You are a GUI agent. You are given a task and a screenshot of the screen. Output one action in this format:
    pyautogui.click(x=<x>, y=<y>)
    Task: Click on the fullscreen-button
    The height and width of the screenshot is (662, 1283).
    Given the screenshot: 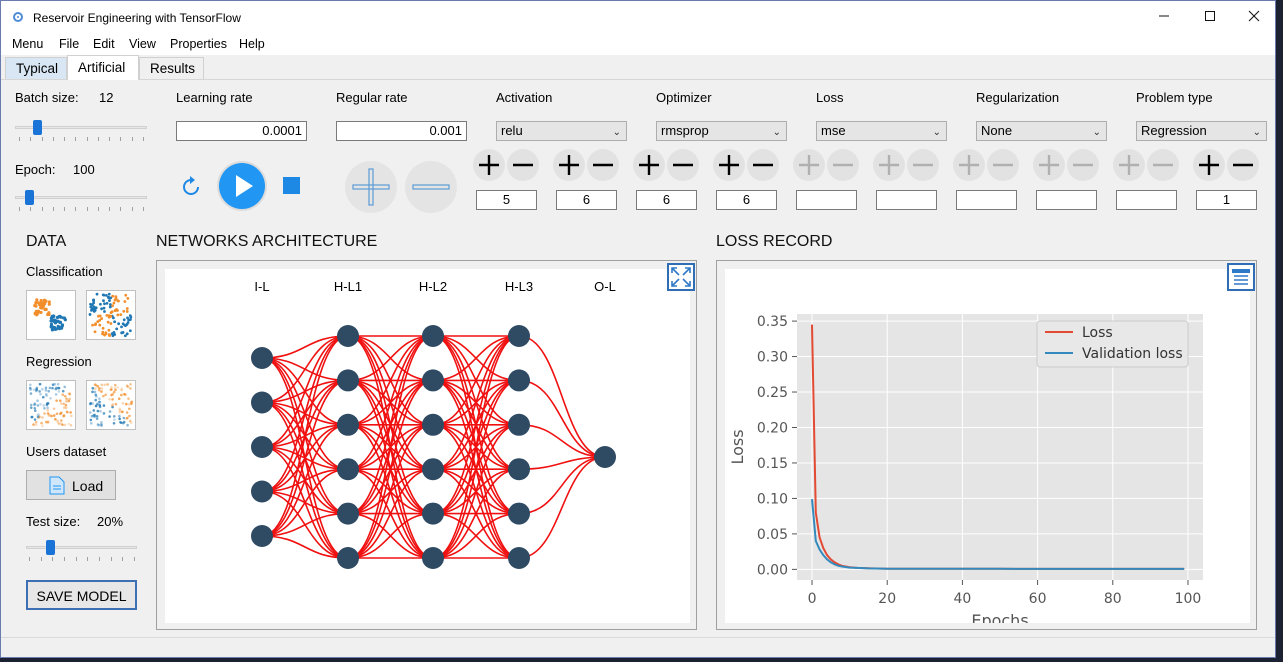 What is the action you would take?
    pyautogui.click(x=681, y=277)
    